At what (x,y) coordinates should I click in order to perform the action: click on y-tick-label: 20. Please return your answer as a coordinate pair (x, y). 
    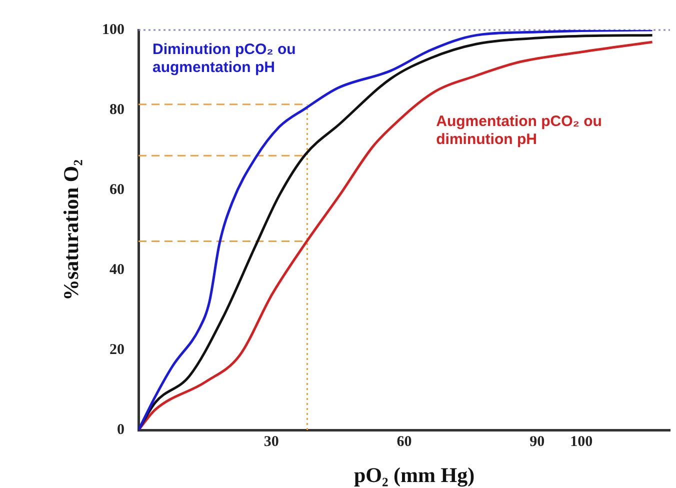
    Looking at the image, I should click on (117, 350).